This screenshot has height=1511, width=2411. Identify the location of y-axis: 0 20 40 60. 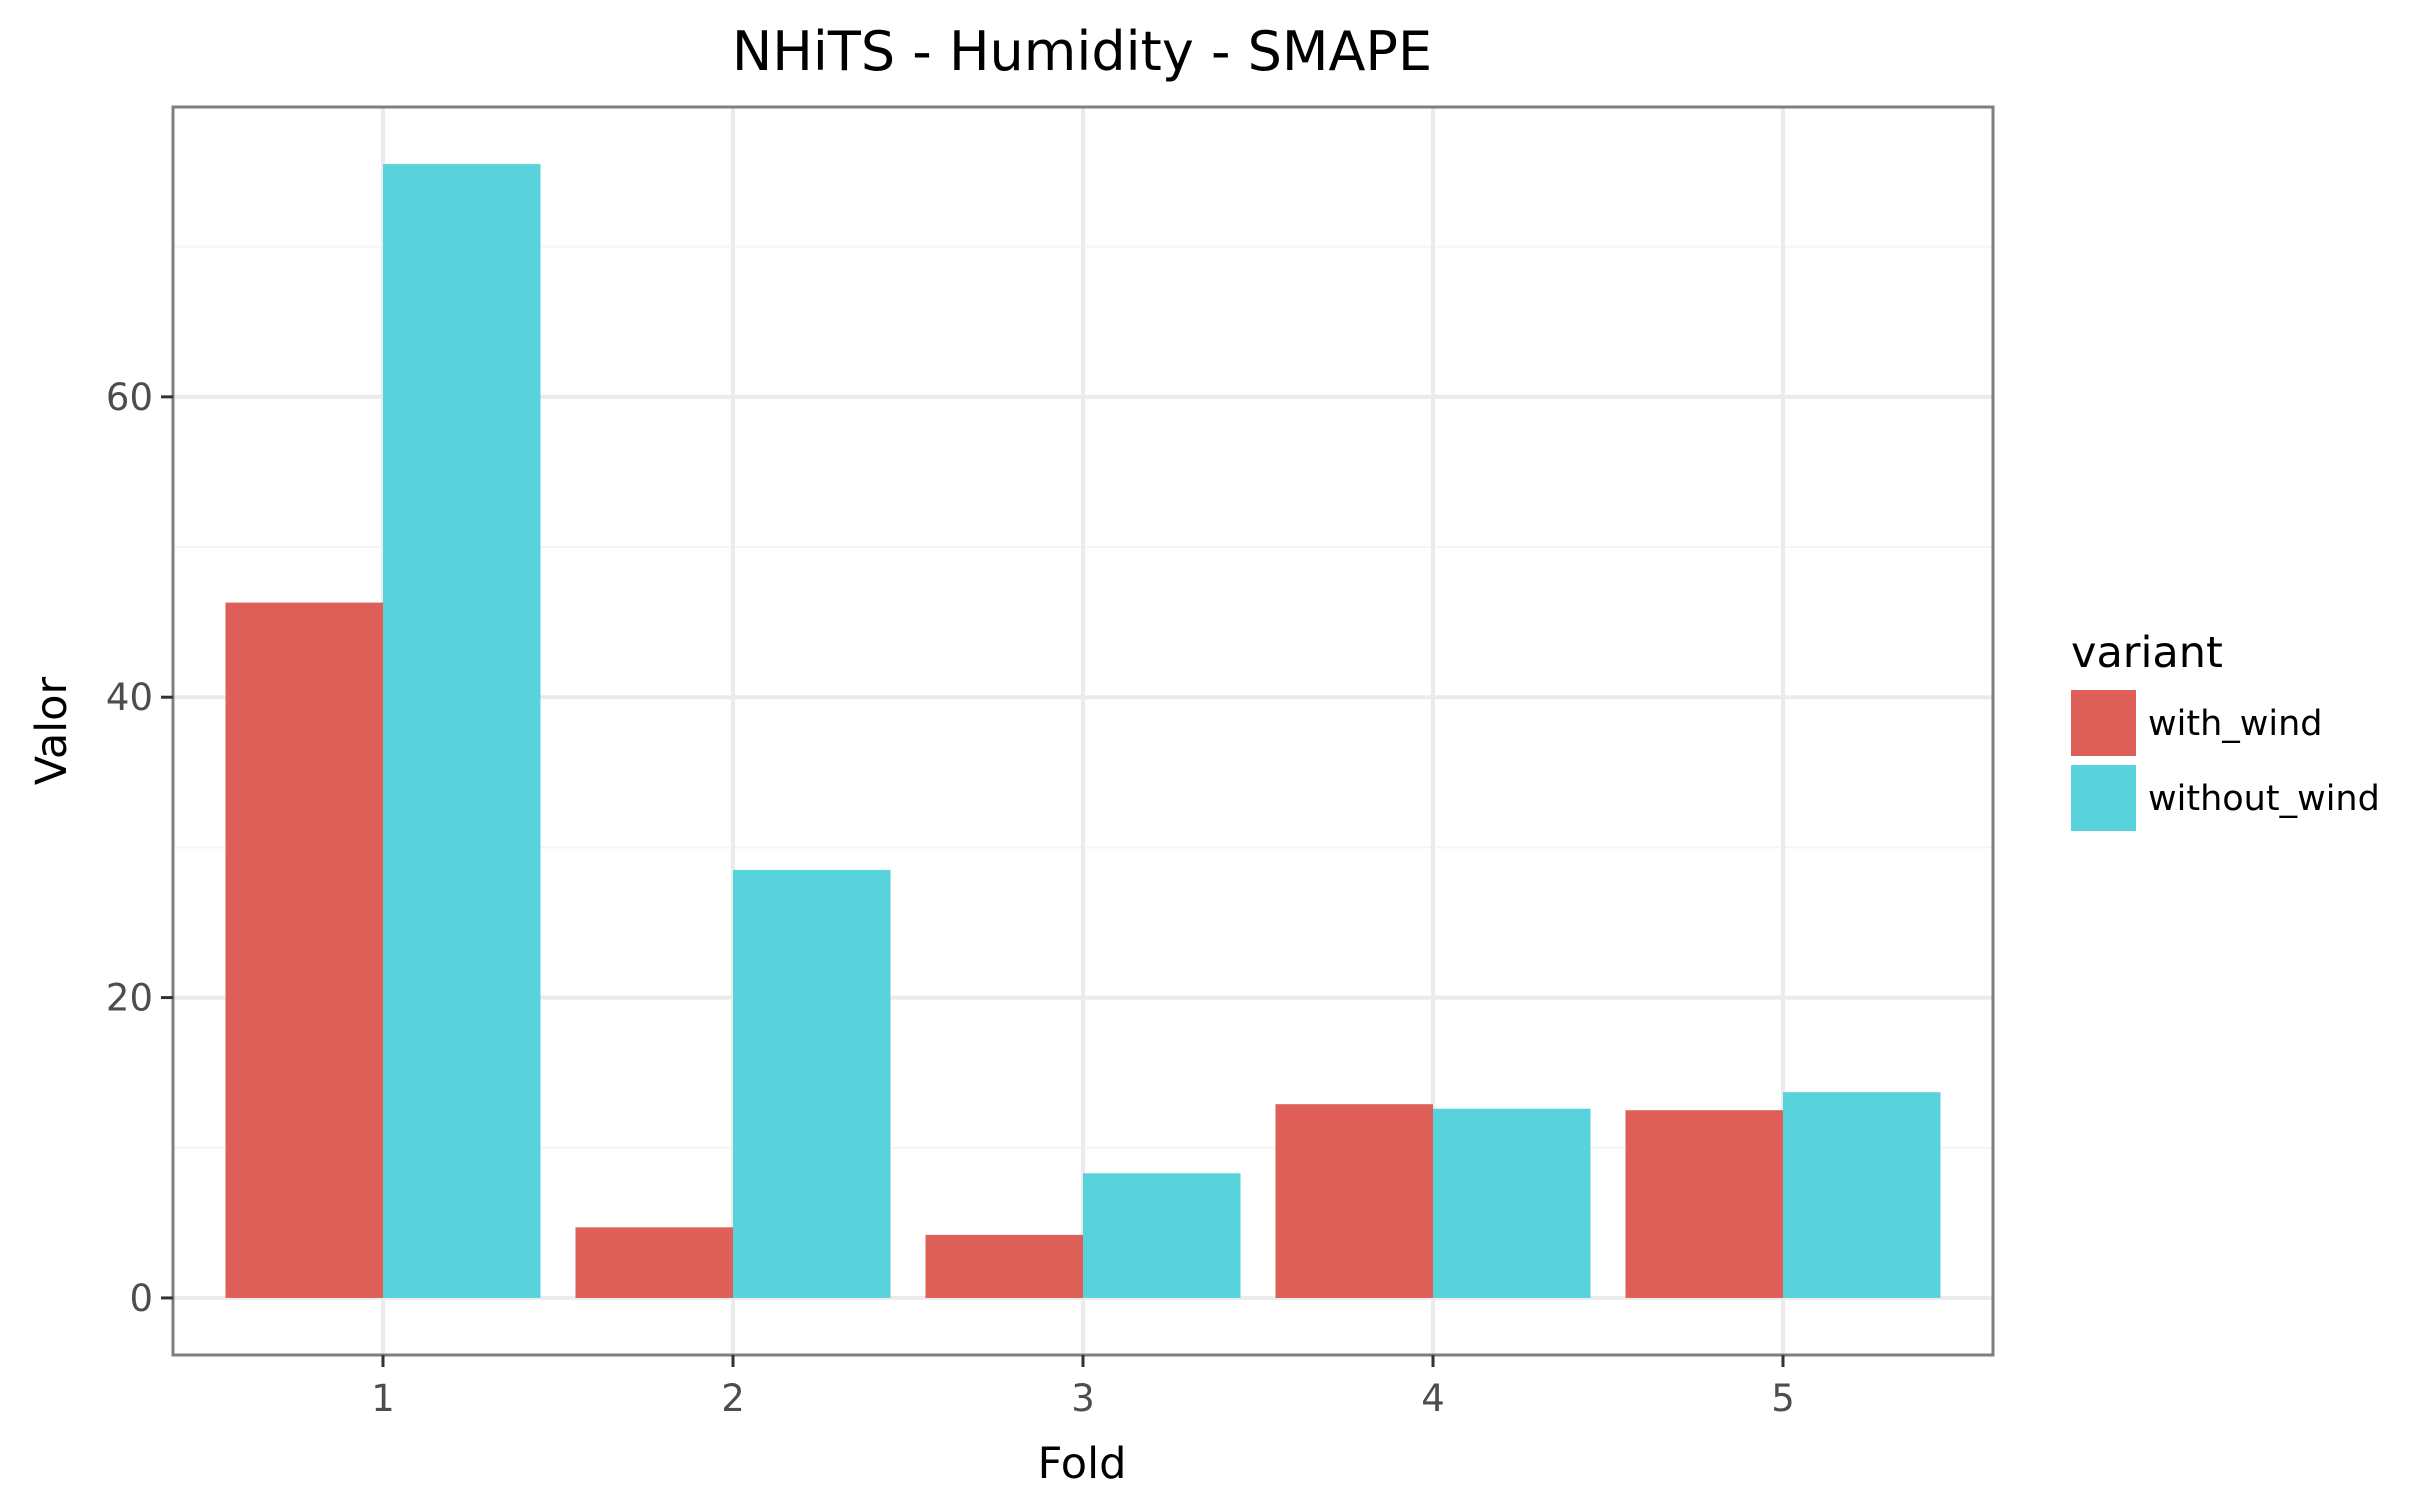
(139, 848).